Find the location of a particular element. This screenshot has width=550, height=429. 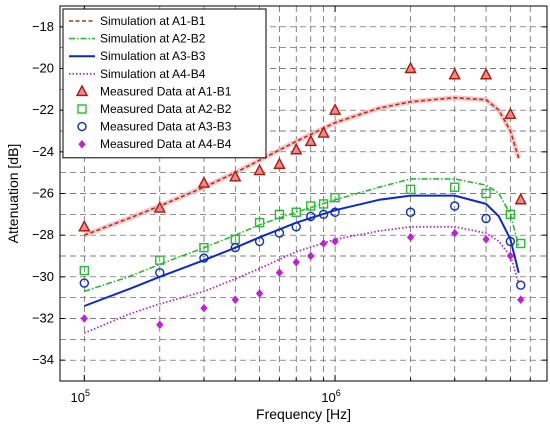

legend-entry-label: Measured Data at A3-B3 is located at coordinates (166, 127).